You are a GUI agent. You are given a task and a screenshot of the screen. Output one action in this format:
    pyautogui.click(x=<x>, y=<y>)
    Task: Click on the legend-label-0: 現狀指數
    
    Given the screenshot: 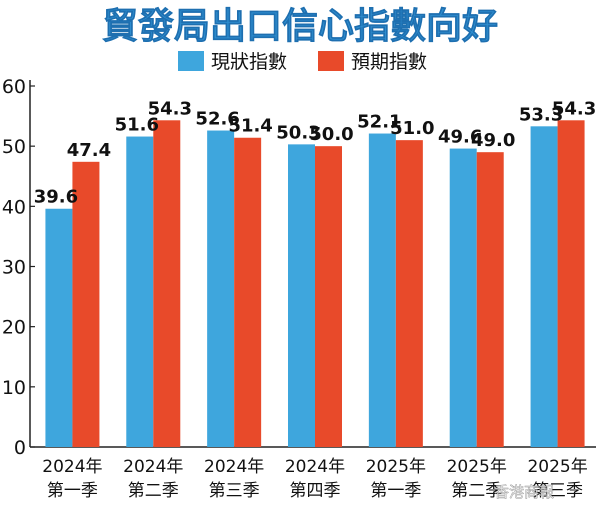 What is the action you would take?
    pyautogui.click(x=249, y=62)
    